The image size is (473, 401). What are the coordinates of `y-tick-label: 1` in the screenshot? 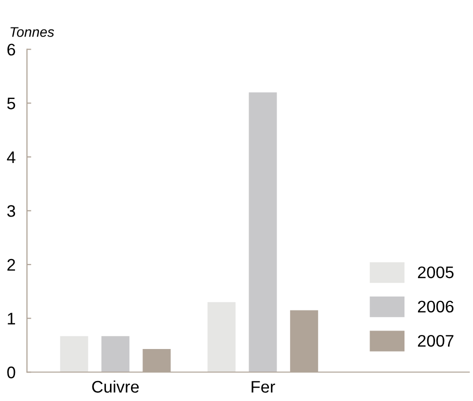 It's located at (12, 318).